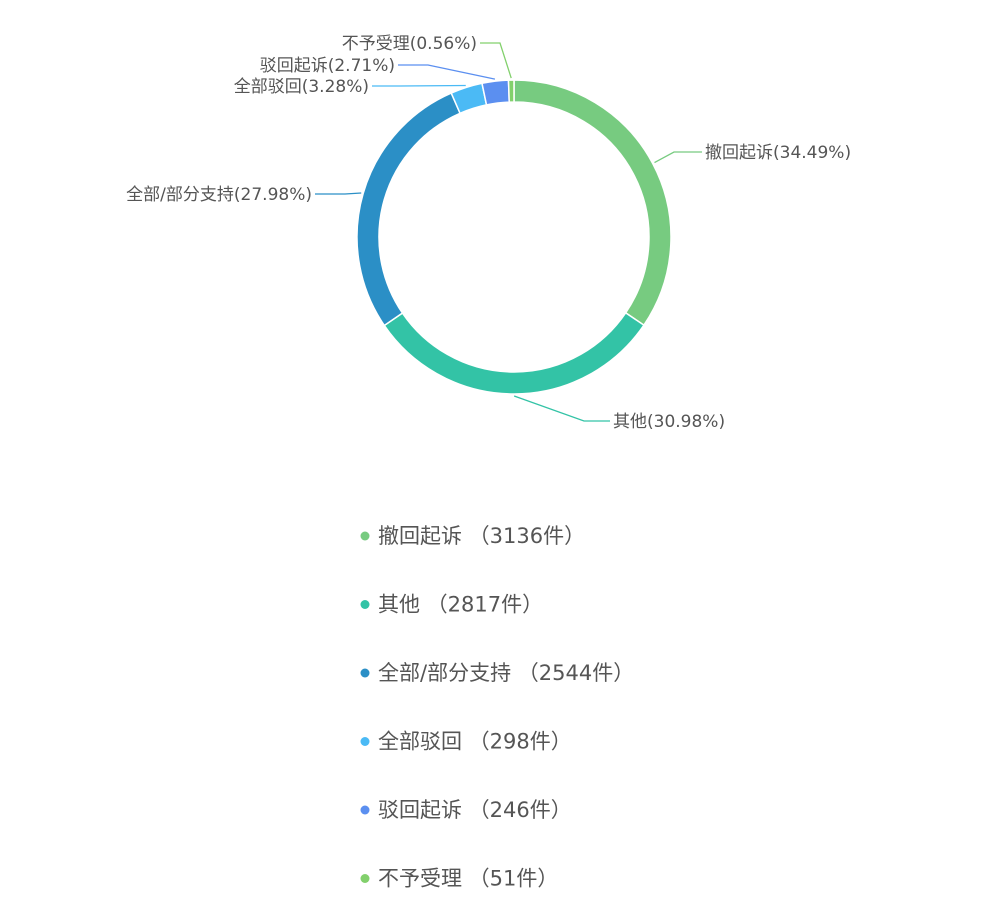 This screenshot has width=984, height=910. What do you see at coordinates (409, 44) in the screenshot?
I see `slice-label-6: 不予受理(0.56%)` at bounding box center [409, 44].